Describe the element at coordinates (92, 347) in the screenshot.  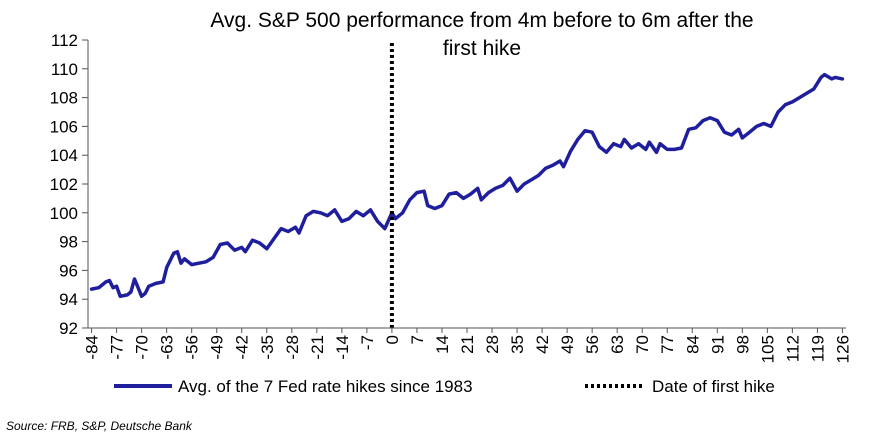
I see `x-tick-label: -84` at that location.